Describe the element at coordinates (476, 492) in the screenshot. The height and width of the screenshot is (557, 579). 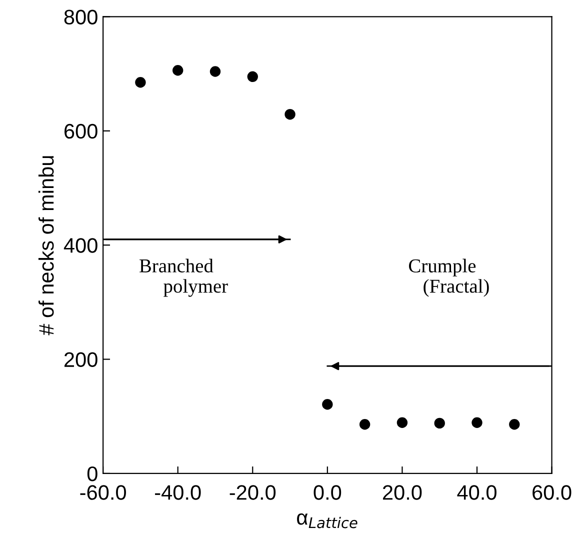
I see `x-tick-label: 40.0` at that location.